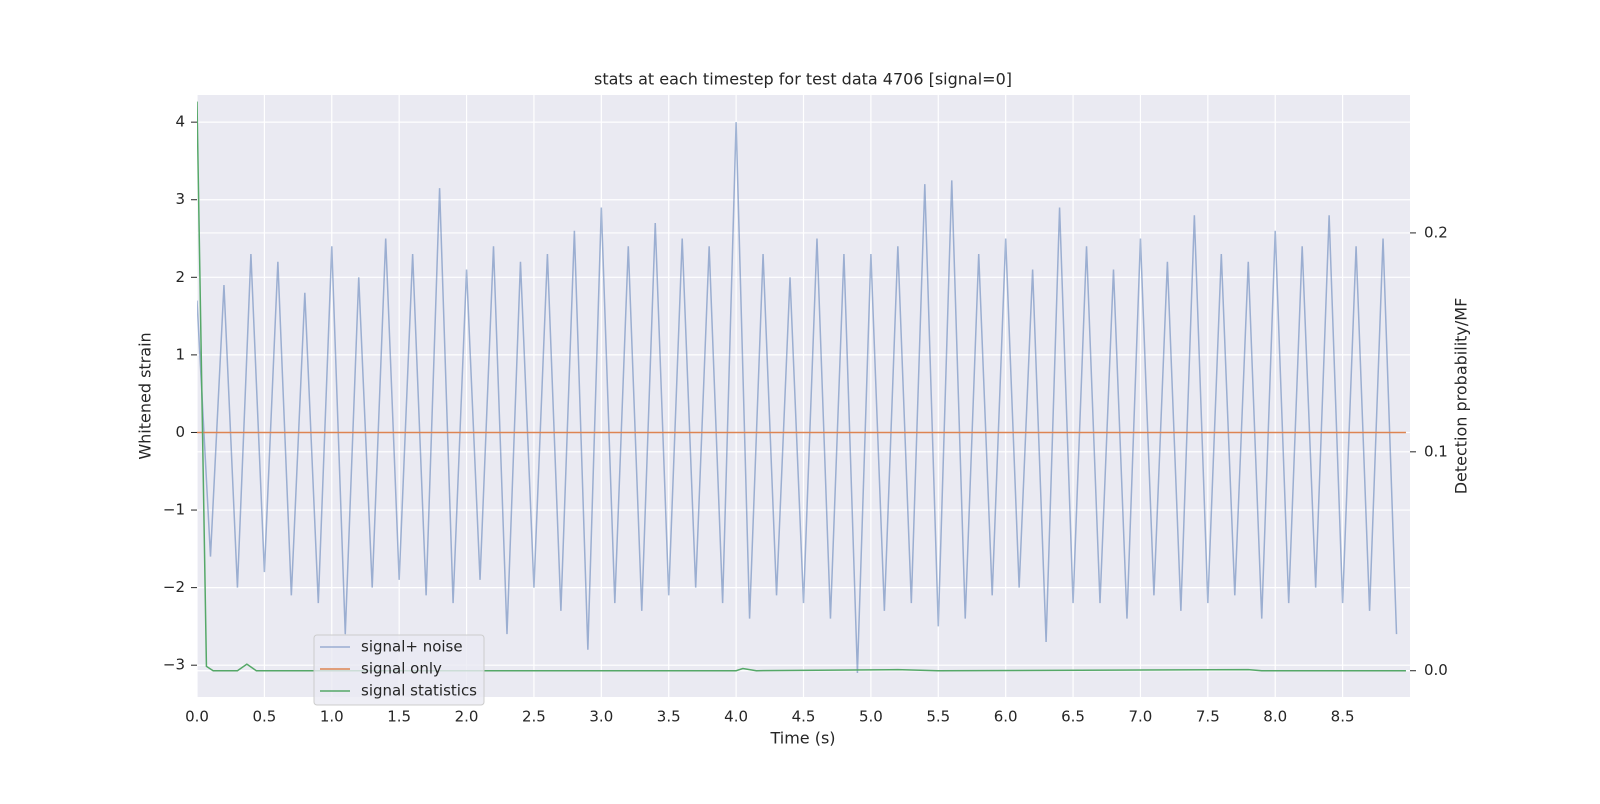 The width and height of the screenshot is (1600, 804). I want to click on x-tick-label: 0.0, so click(197, 717).